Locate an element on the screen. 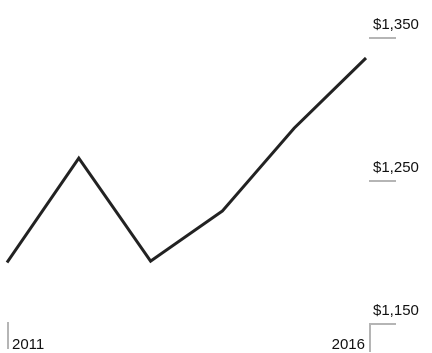 The height and width of the screenshot is (353, 432). y-tick-label: $1,350 is located at coordinates (396, 24).